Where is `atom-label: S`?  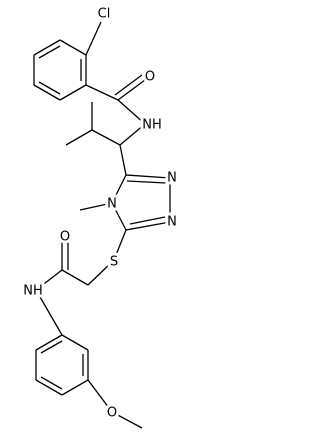
atom-label: S is located at coordinates (114, 262).